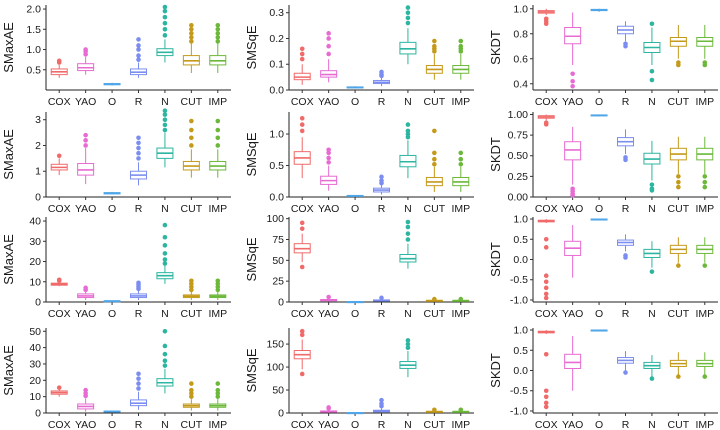 The image size is (720, 430). I want to click on y-tick-label: -0.5, so click(519, 391).